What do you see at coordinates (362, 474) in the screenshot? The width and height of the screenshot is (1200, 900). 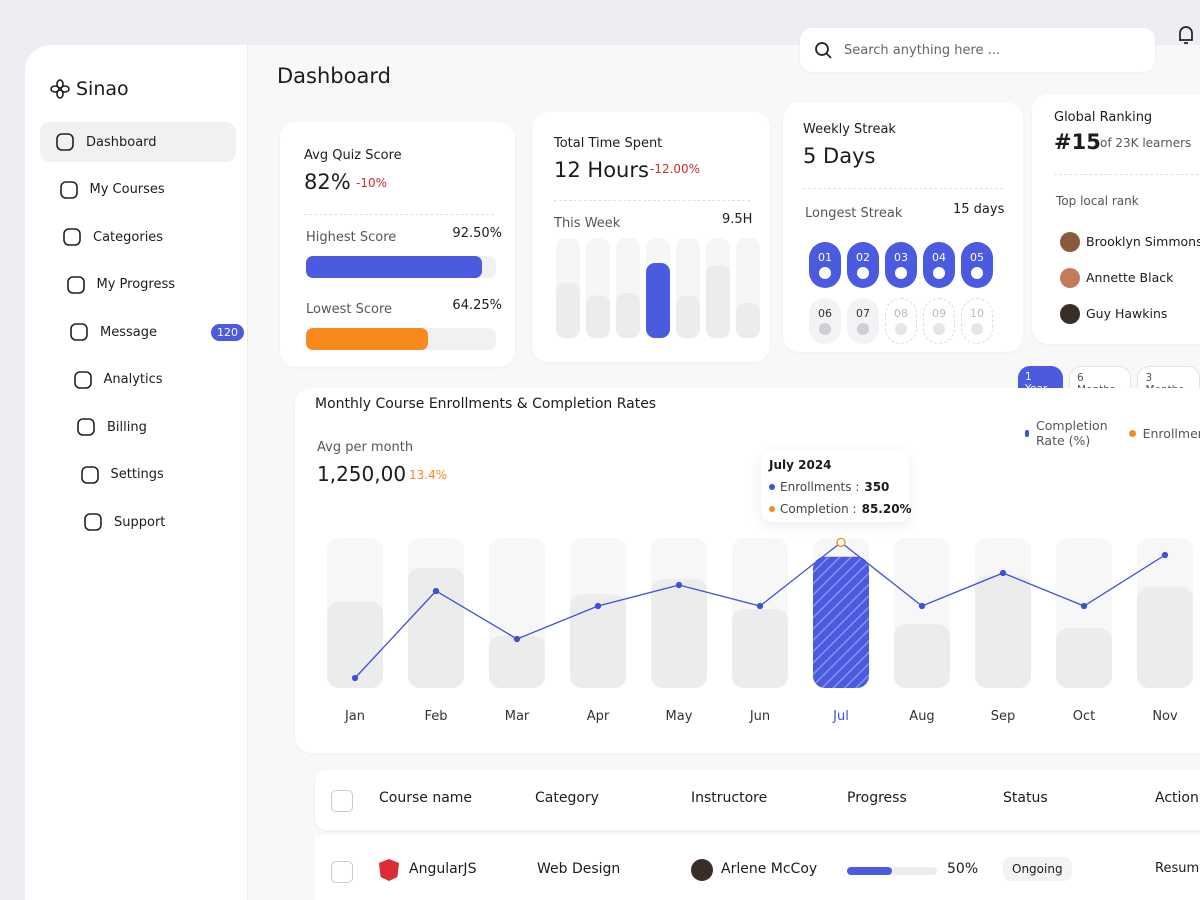 I see `avg-value: 1,250,00` at bounding box center [362, 474].